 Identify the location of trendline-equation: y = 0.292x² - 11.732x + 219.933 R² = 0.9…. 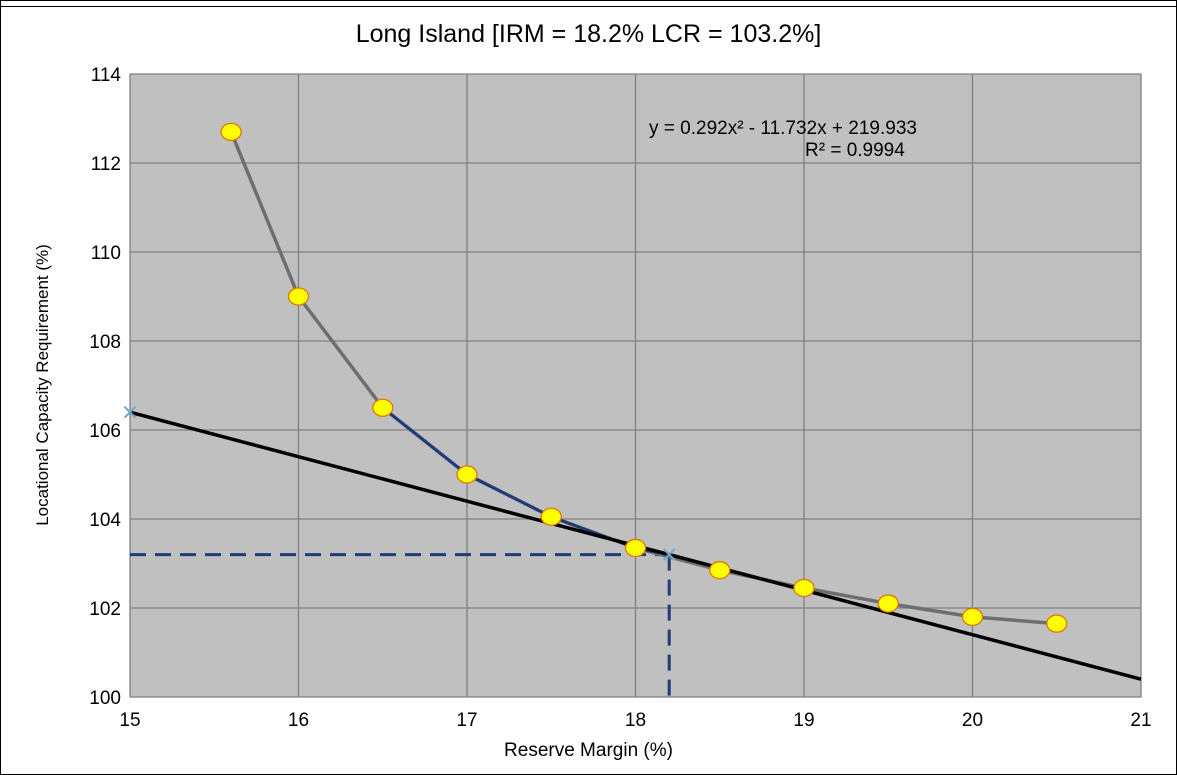
(814, 140).